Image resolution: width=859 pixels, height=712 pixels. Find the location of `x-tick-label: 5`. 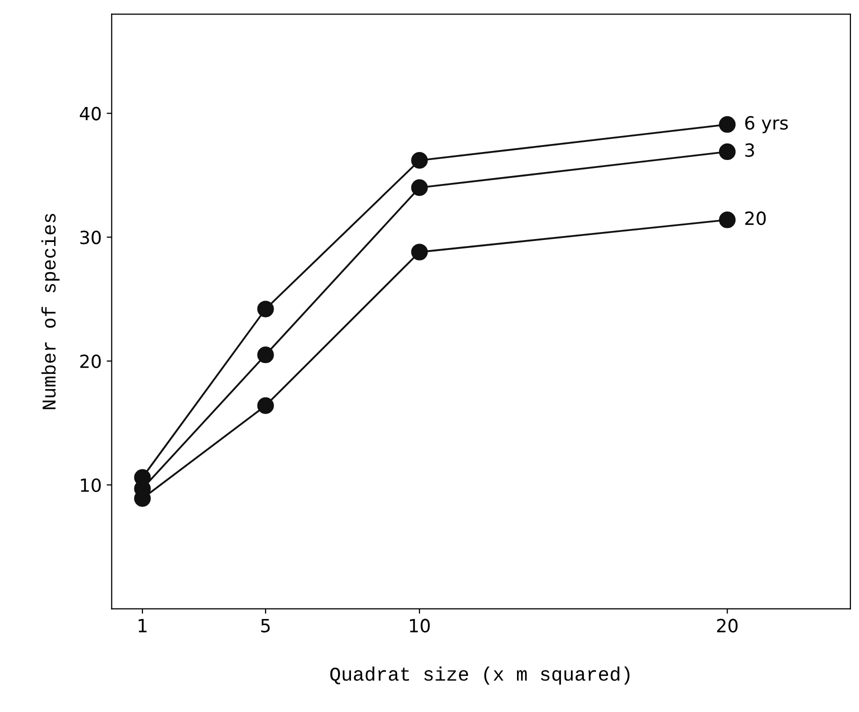

x-tick-label: 5 is located at coordinates (265, 625).